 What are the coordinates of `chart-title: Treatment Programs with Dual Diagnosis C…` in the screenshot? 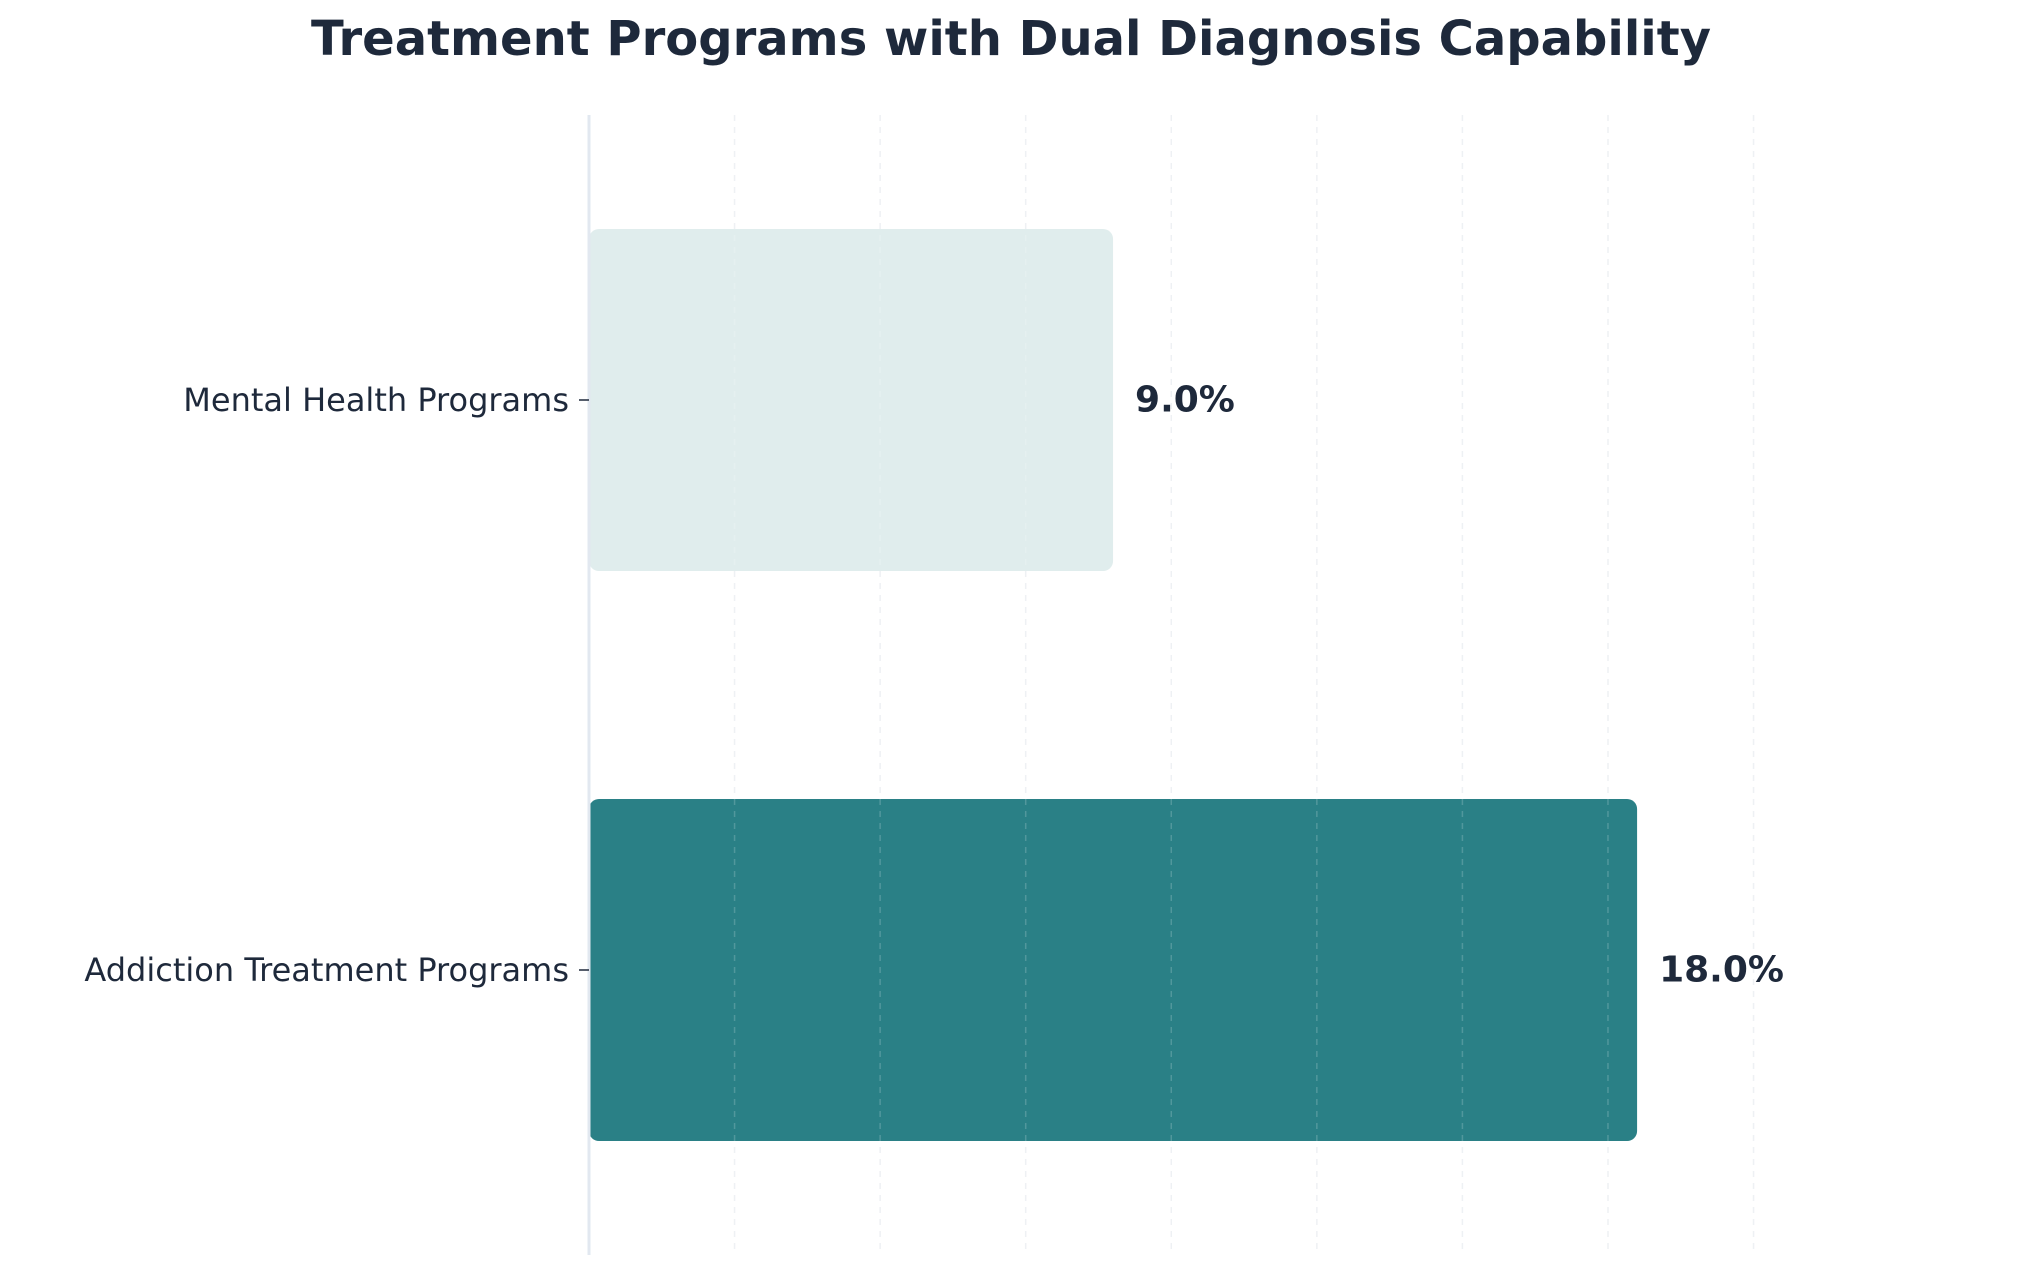 It's located at (1011, 39).